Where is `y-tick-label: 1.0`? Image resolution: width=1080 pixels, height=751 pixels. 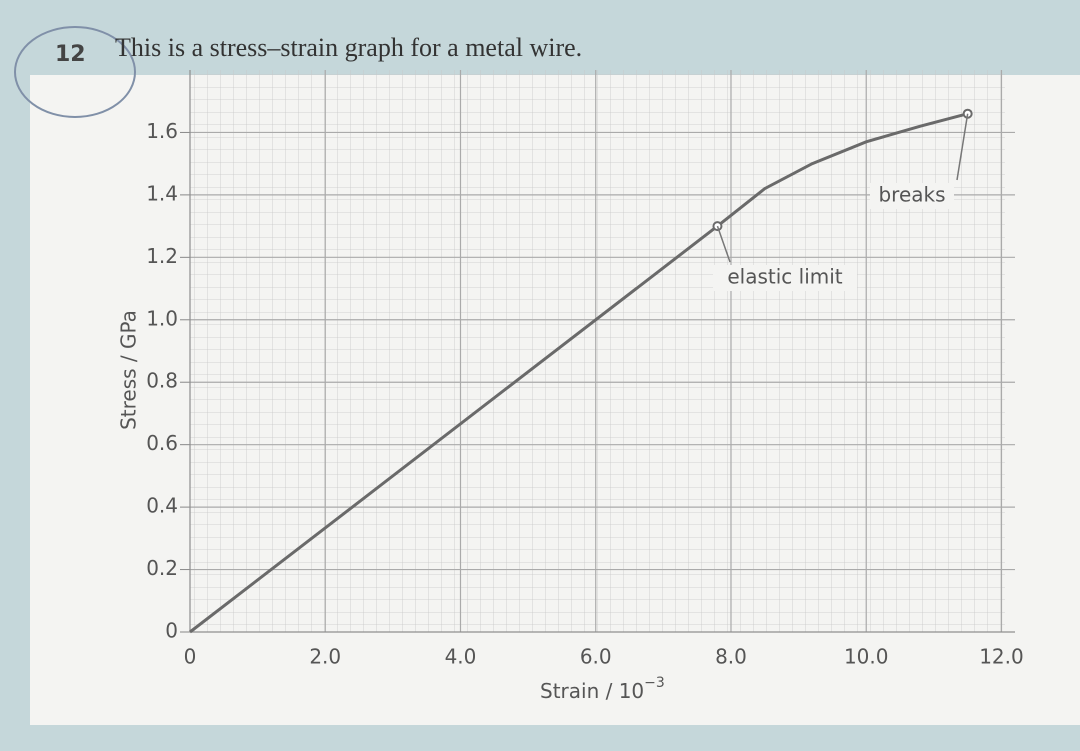
y-tick-label: 1.0 is located at coordinates (162, 318).